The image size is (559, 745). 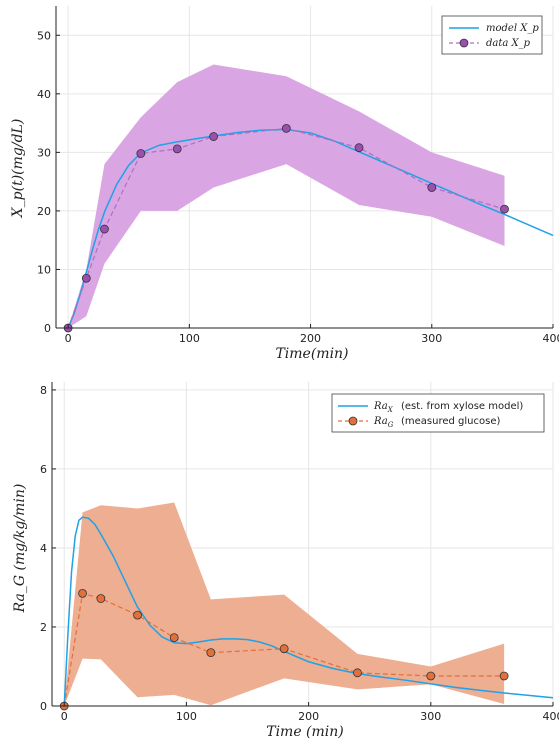 What do you see at coordinates (43, 548) in the screenshot?
I see `y-tick-label: 4` at bounding box center [43, 548].